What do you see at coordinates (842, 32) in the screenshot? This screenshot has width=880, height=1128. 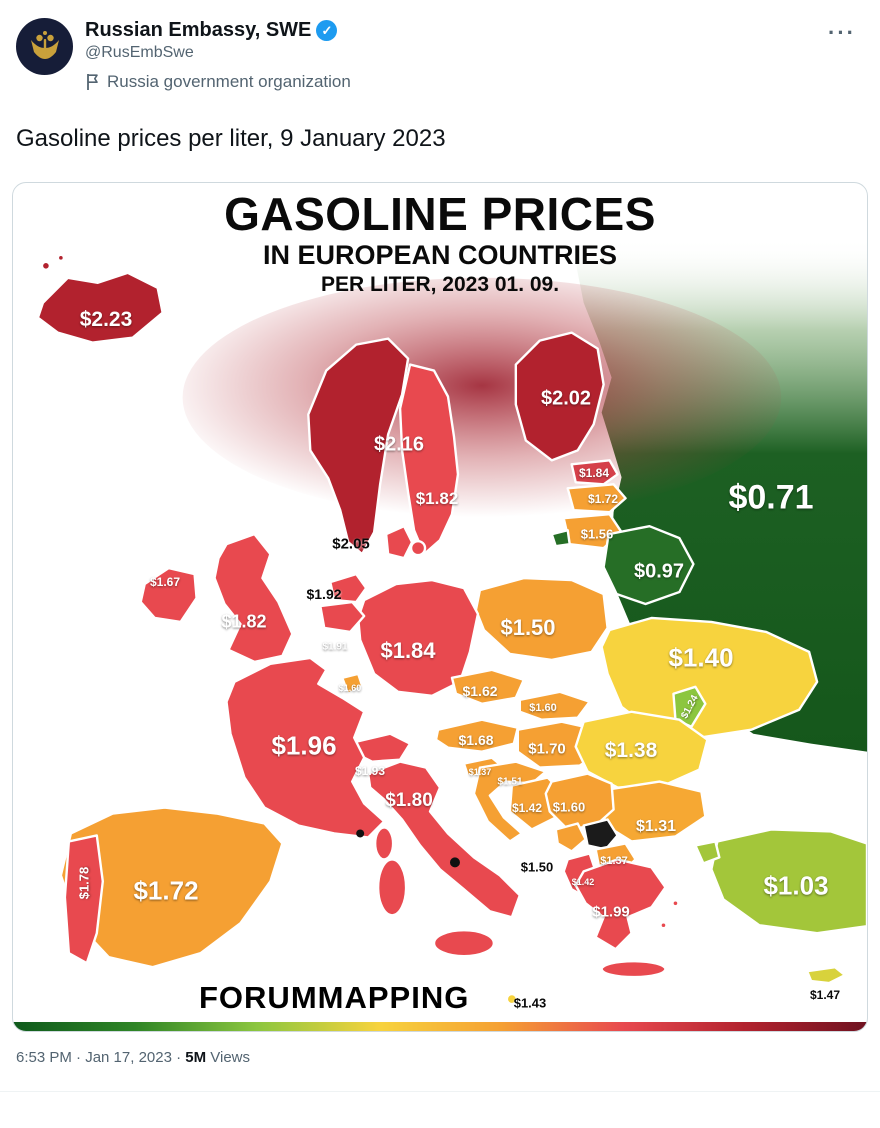 I see `more-menu-button: ···` at bounding box center [842, 32].